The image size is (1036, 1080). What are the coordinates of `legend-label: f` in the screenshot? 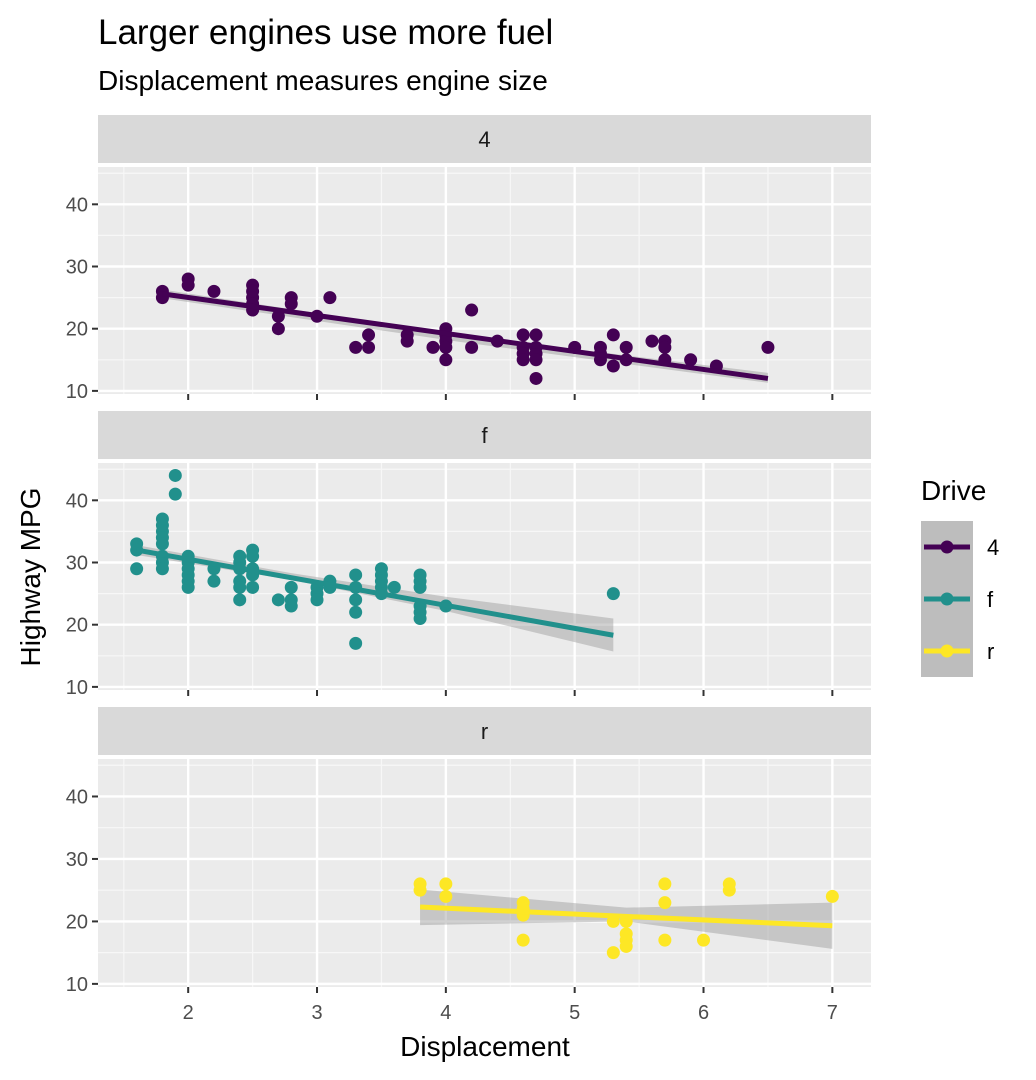 It's located at (990, 599).